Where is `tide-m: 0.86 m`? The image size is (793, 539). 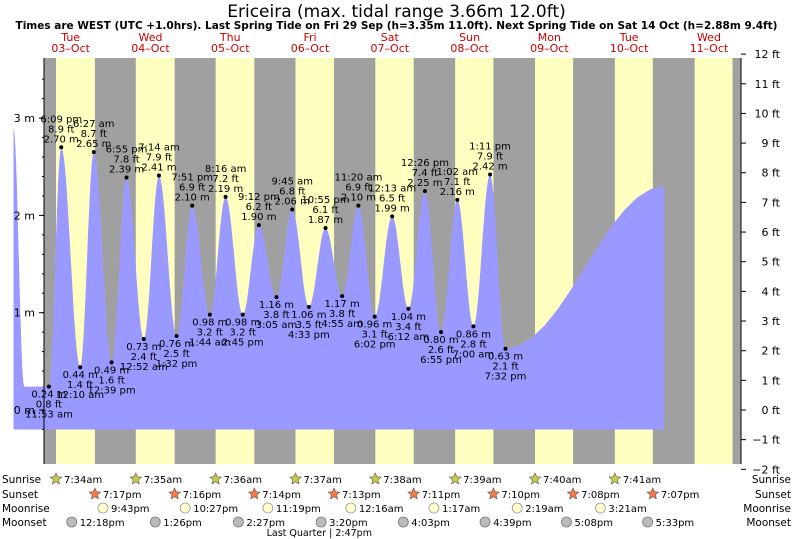 tide-m: 0.86 m is located at coordinates (473, 334).